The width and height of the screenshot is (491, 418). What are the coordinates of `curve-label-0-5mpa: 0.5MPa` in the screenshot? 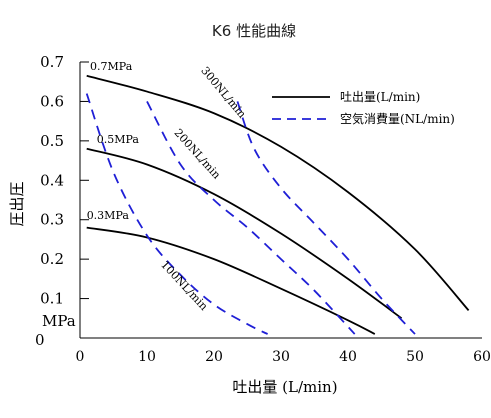 It's located at (118, 139).